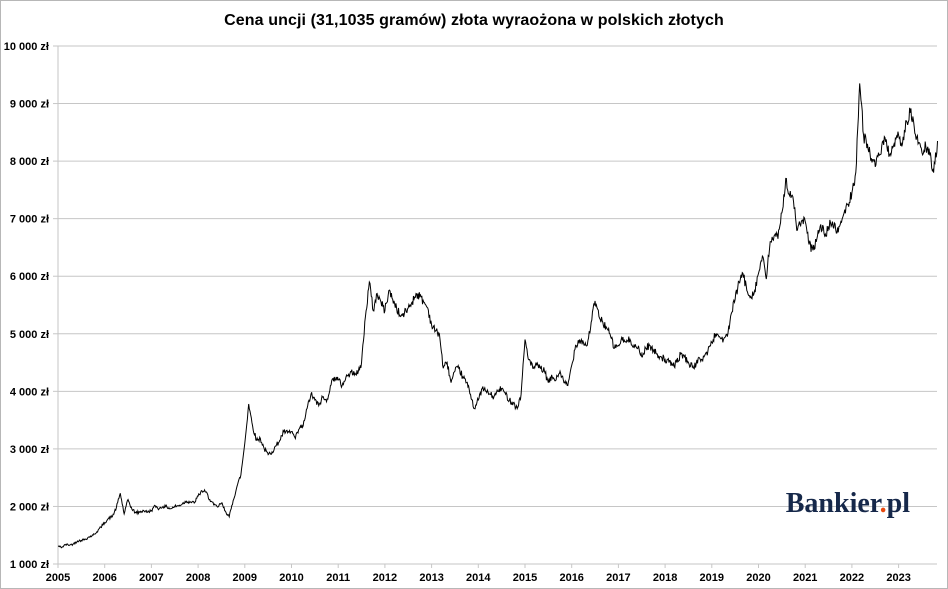  What do you see at coordinates (805, 578) in the screenshot?
I see `x-tick-label: 2021` at bounding box center [805, 578].